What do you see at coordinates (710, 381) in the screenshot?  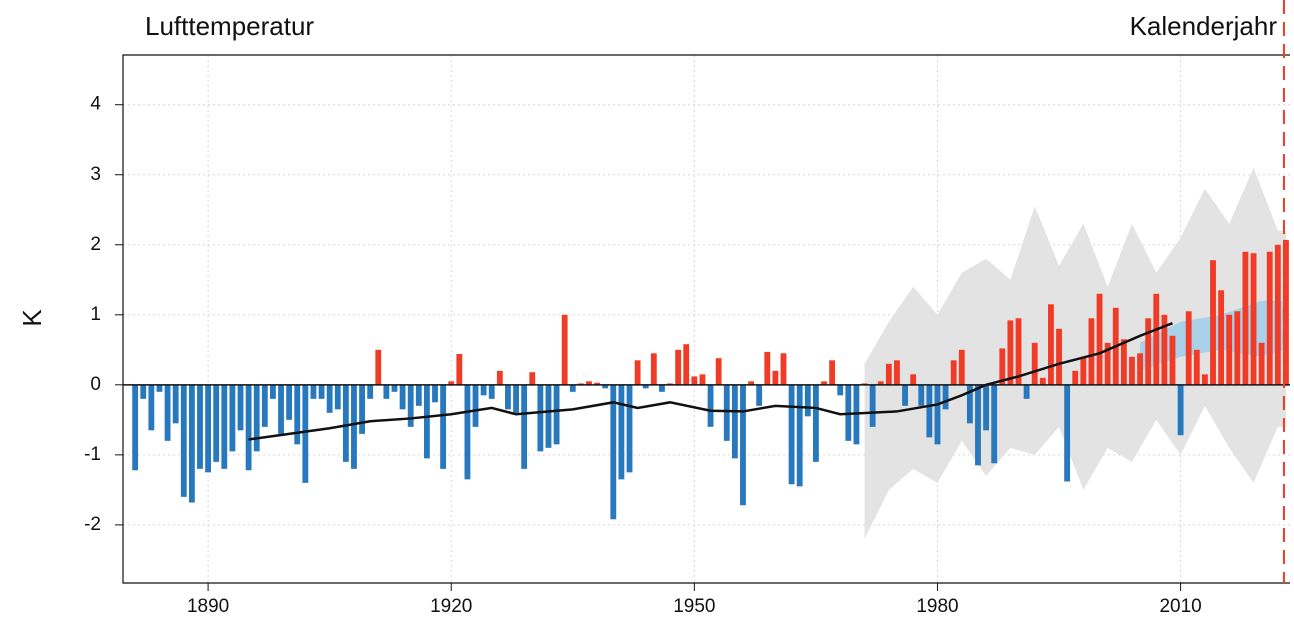 I see `running-mean` at bounding box center [710, 381].